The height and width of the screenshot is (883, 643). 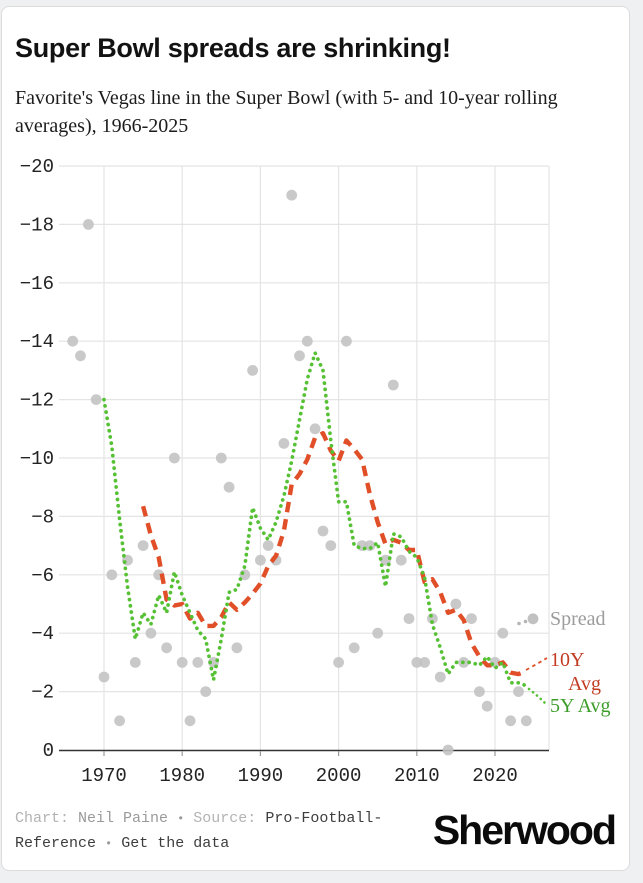 What do you see at coordinates (37, 459) in the screenshot?
I see `y-tick-label: −10` at bounding box center [37, 459].